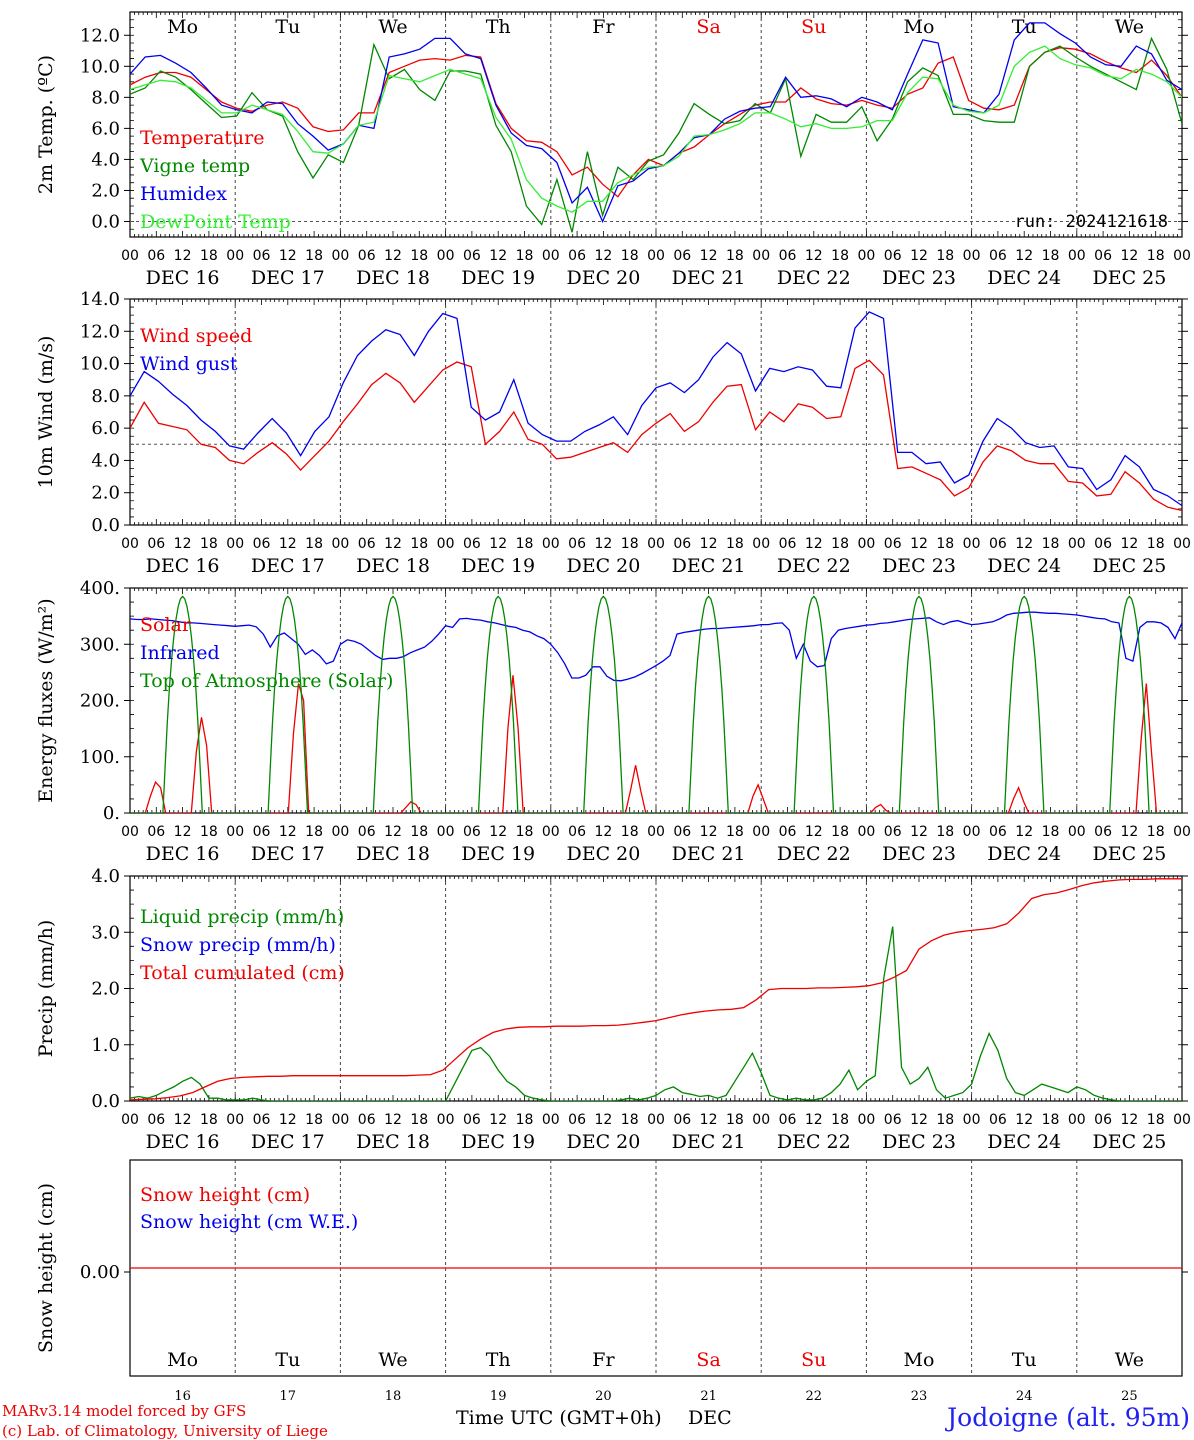  Describe the element at coordinates (708, 1396) in the screenshot. I see `day-number-label: 21` at that location.